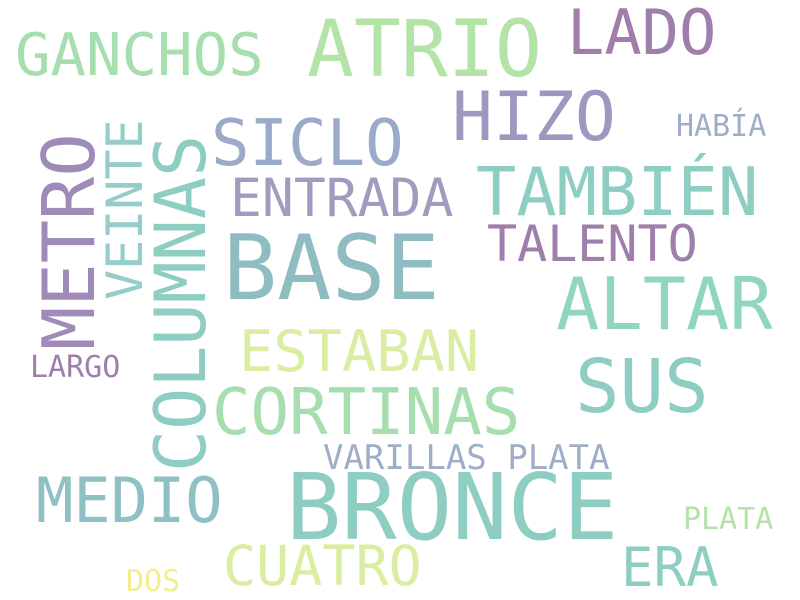 This screenshot has width=800, height=600. Describe the element at coordinates (129, 500) in the screenshot. I see `word-medio: MEDIO` at that location.